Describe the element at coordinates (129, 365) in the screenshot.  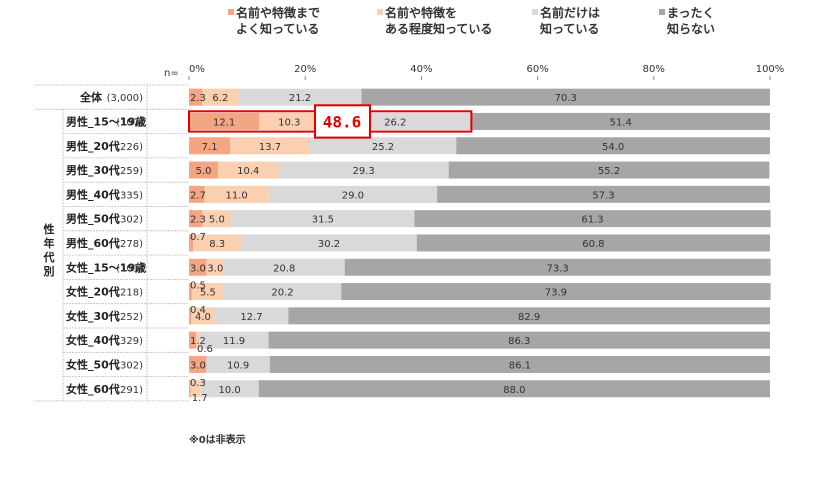
I see `row-n: (302)` at that location.